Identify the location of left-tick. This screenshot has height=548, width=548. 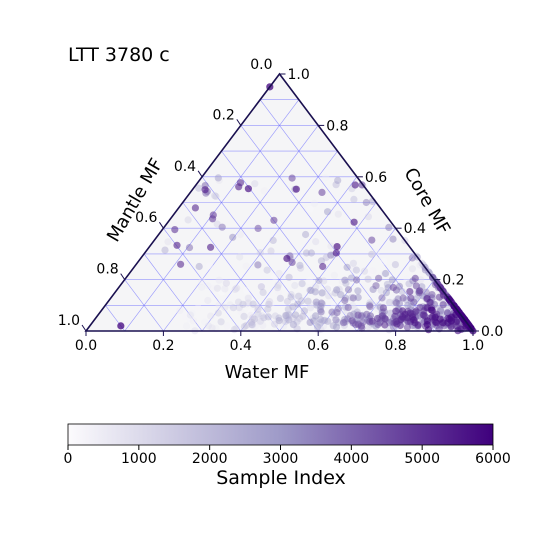
(84, 328).